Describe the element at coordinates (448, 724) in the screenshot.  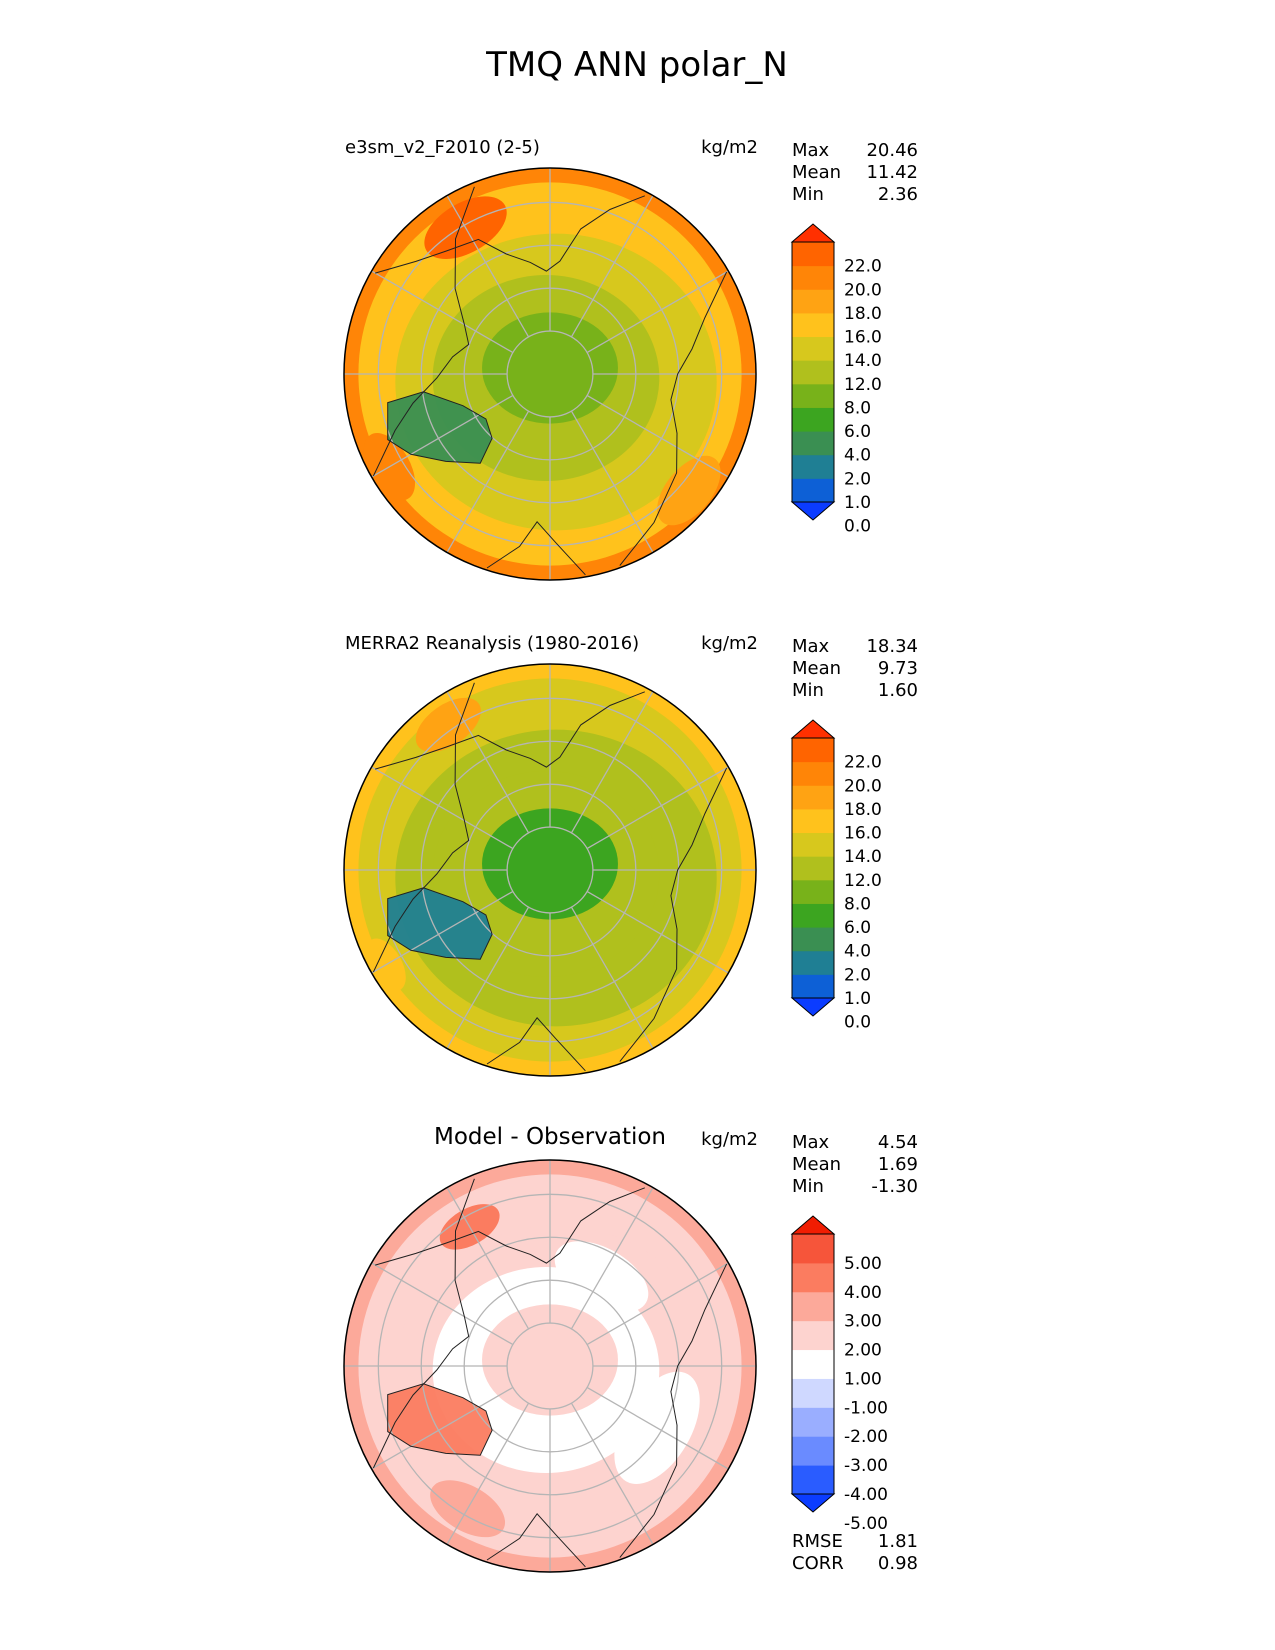
I see `field-patch` at that location.